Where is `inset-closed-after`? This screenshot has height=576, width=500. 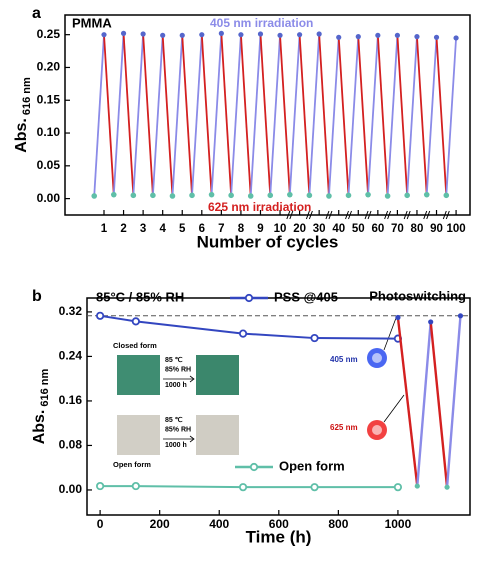
inset-closed-after is located at coordinates (217, 375).